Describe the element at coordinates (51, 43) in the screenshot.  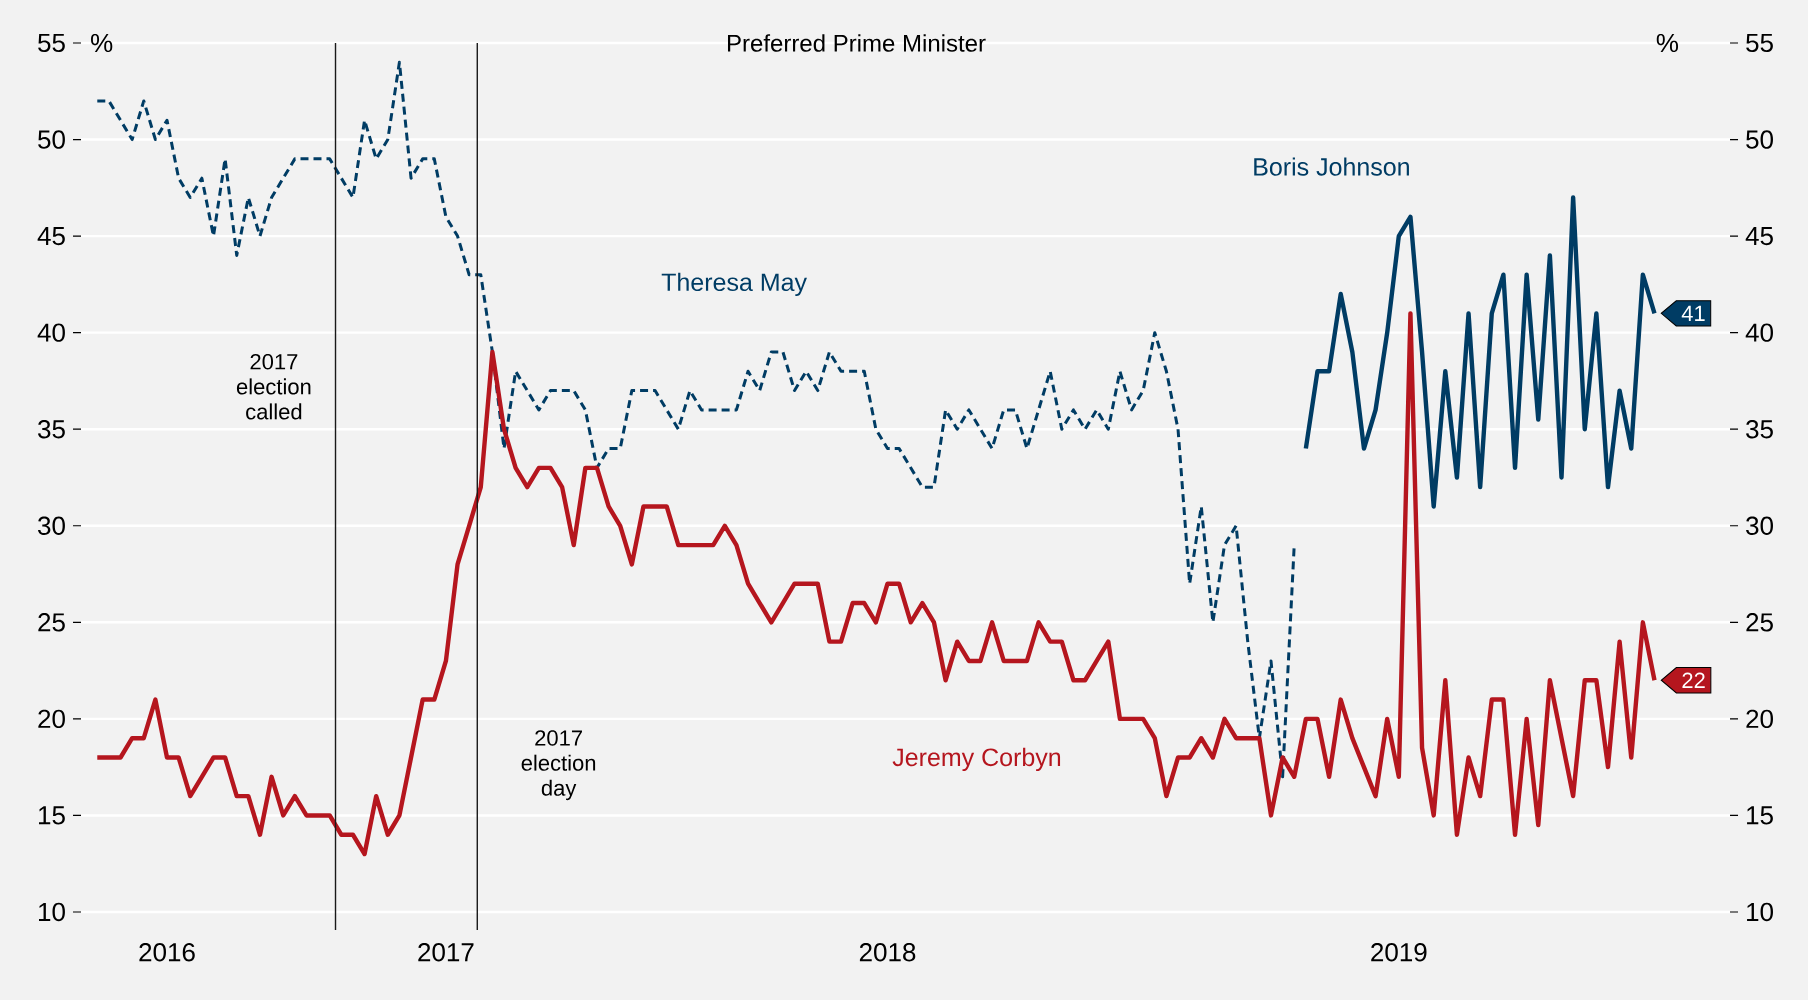
I see `y-tick-label: 55` at that location.